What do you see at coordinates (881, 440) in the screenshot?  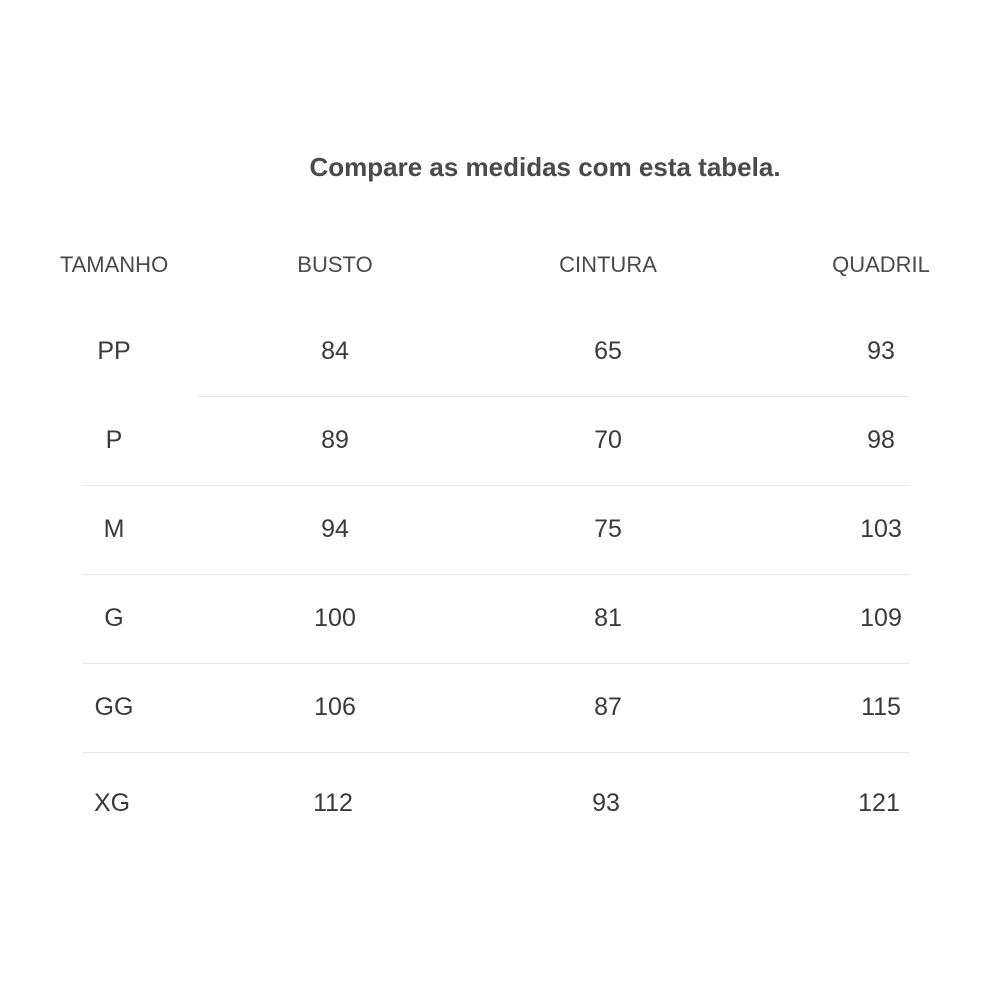 I see `quadril-cell: 98` at bounding box center [881, 440].